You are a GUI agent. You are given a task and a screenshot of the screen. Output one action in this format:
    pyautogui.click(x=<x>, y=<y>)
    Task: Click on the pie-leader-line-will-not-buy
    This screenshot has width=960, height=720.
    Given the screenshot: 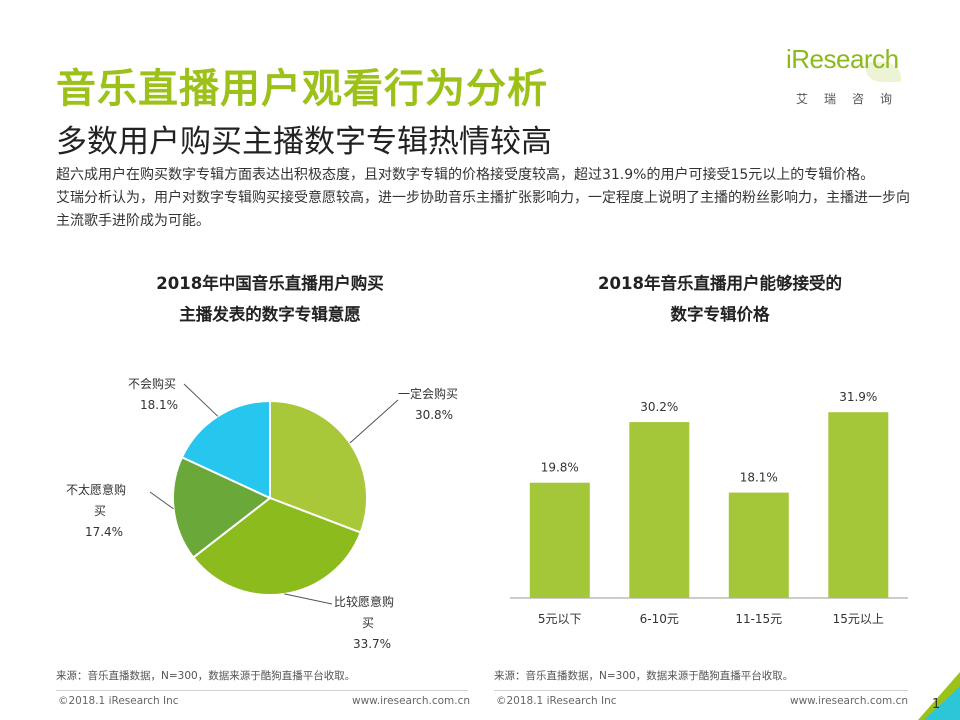 What is the action you would take?
    pyautogui.click(x=201, y=400)
    